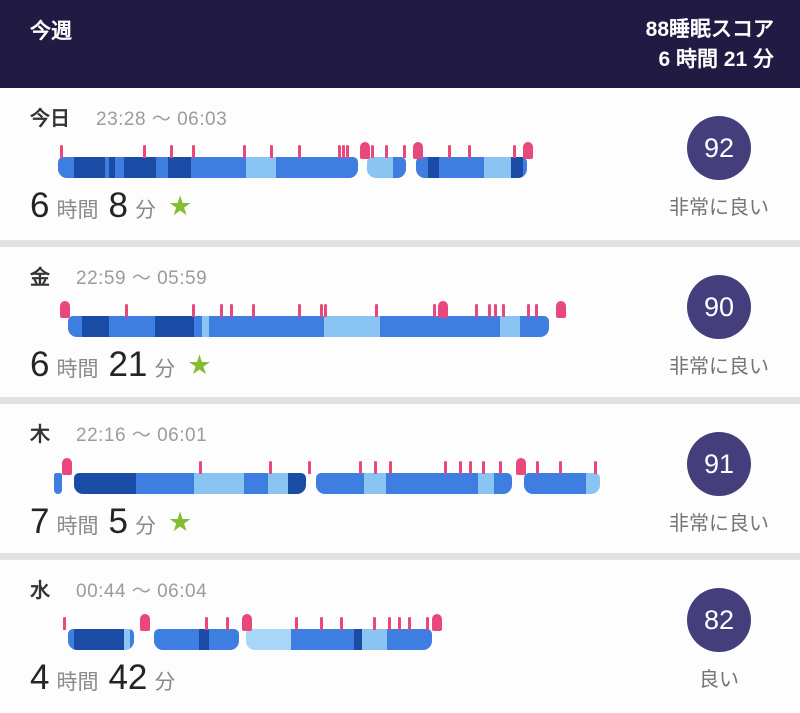 Image resolution: width=800 pixels, height=713 pixels. What do you see at coordinates (40, 435) in the screenshot?
I see `day-label: 木` at bounding box center [40, 435].